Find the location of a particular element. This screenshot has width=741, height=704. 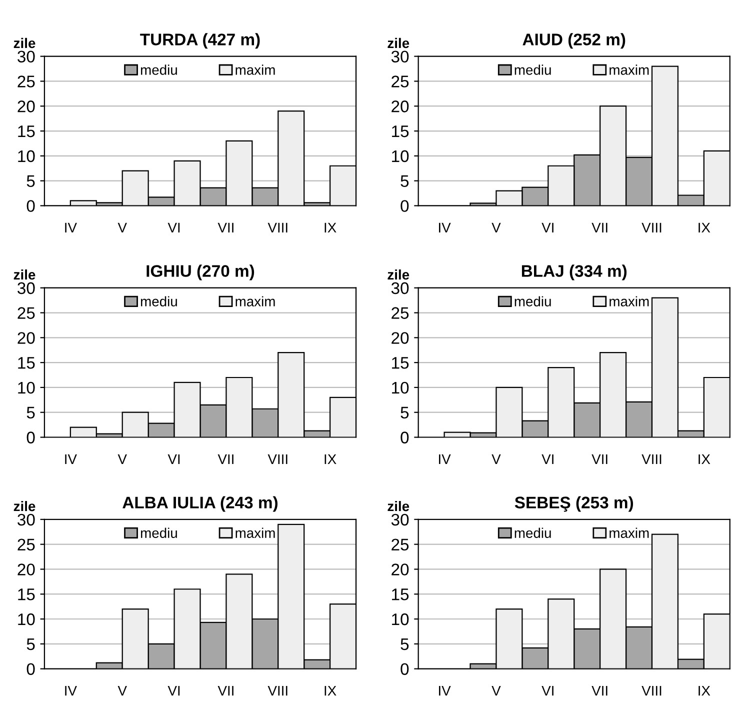

chart-title: IGHIU (270 m) is located at coordinates (200, 272).